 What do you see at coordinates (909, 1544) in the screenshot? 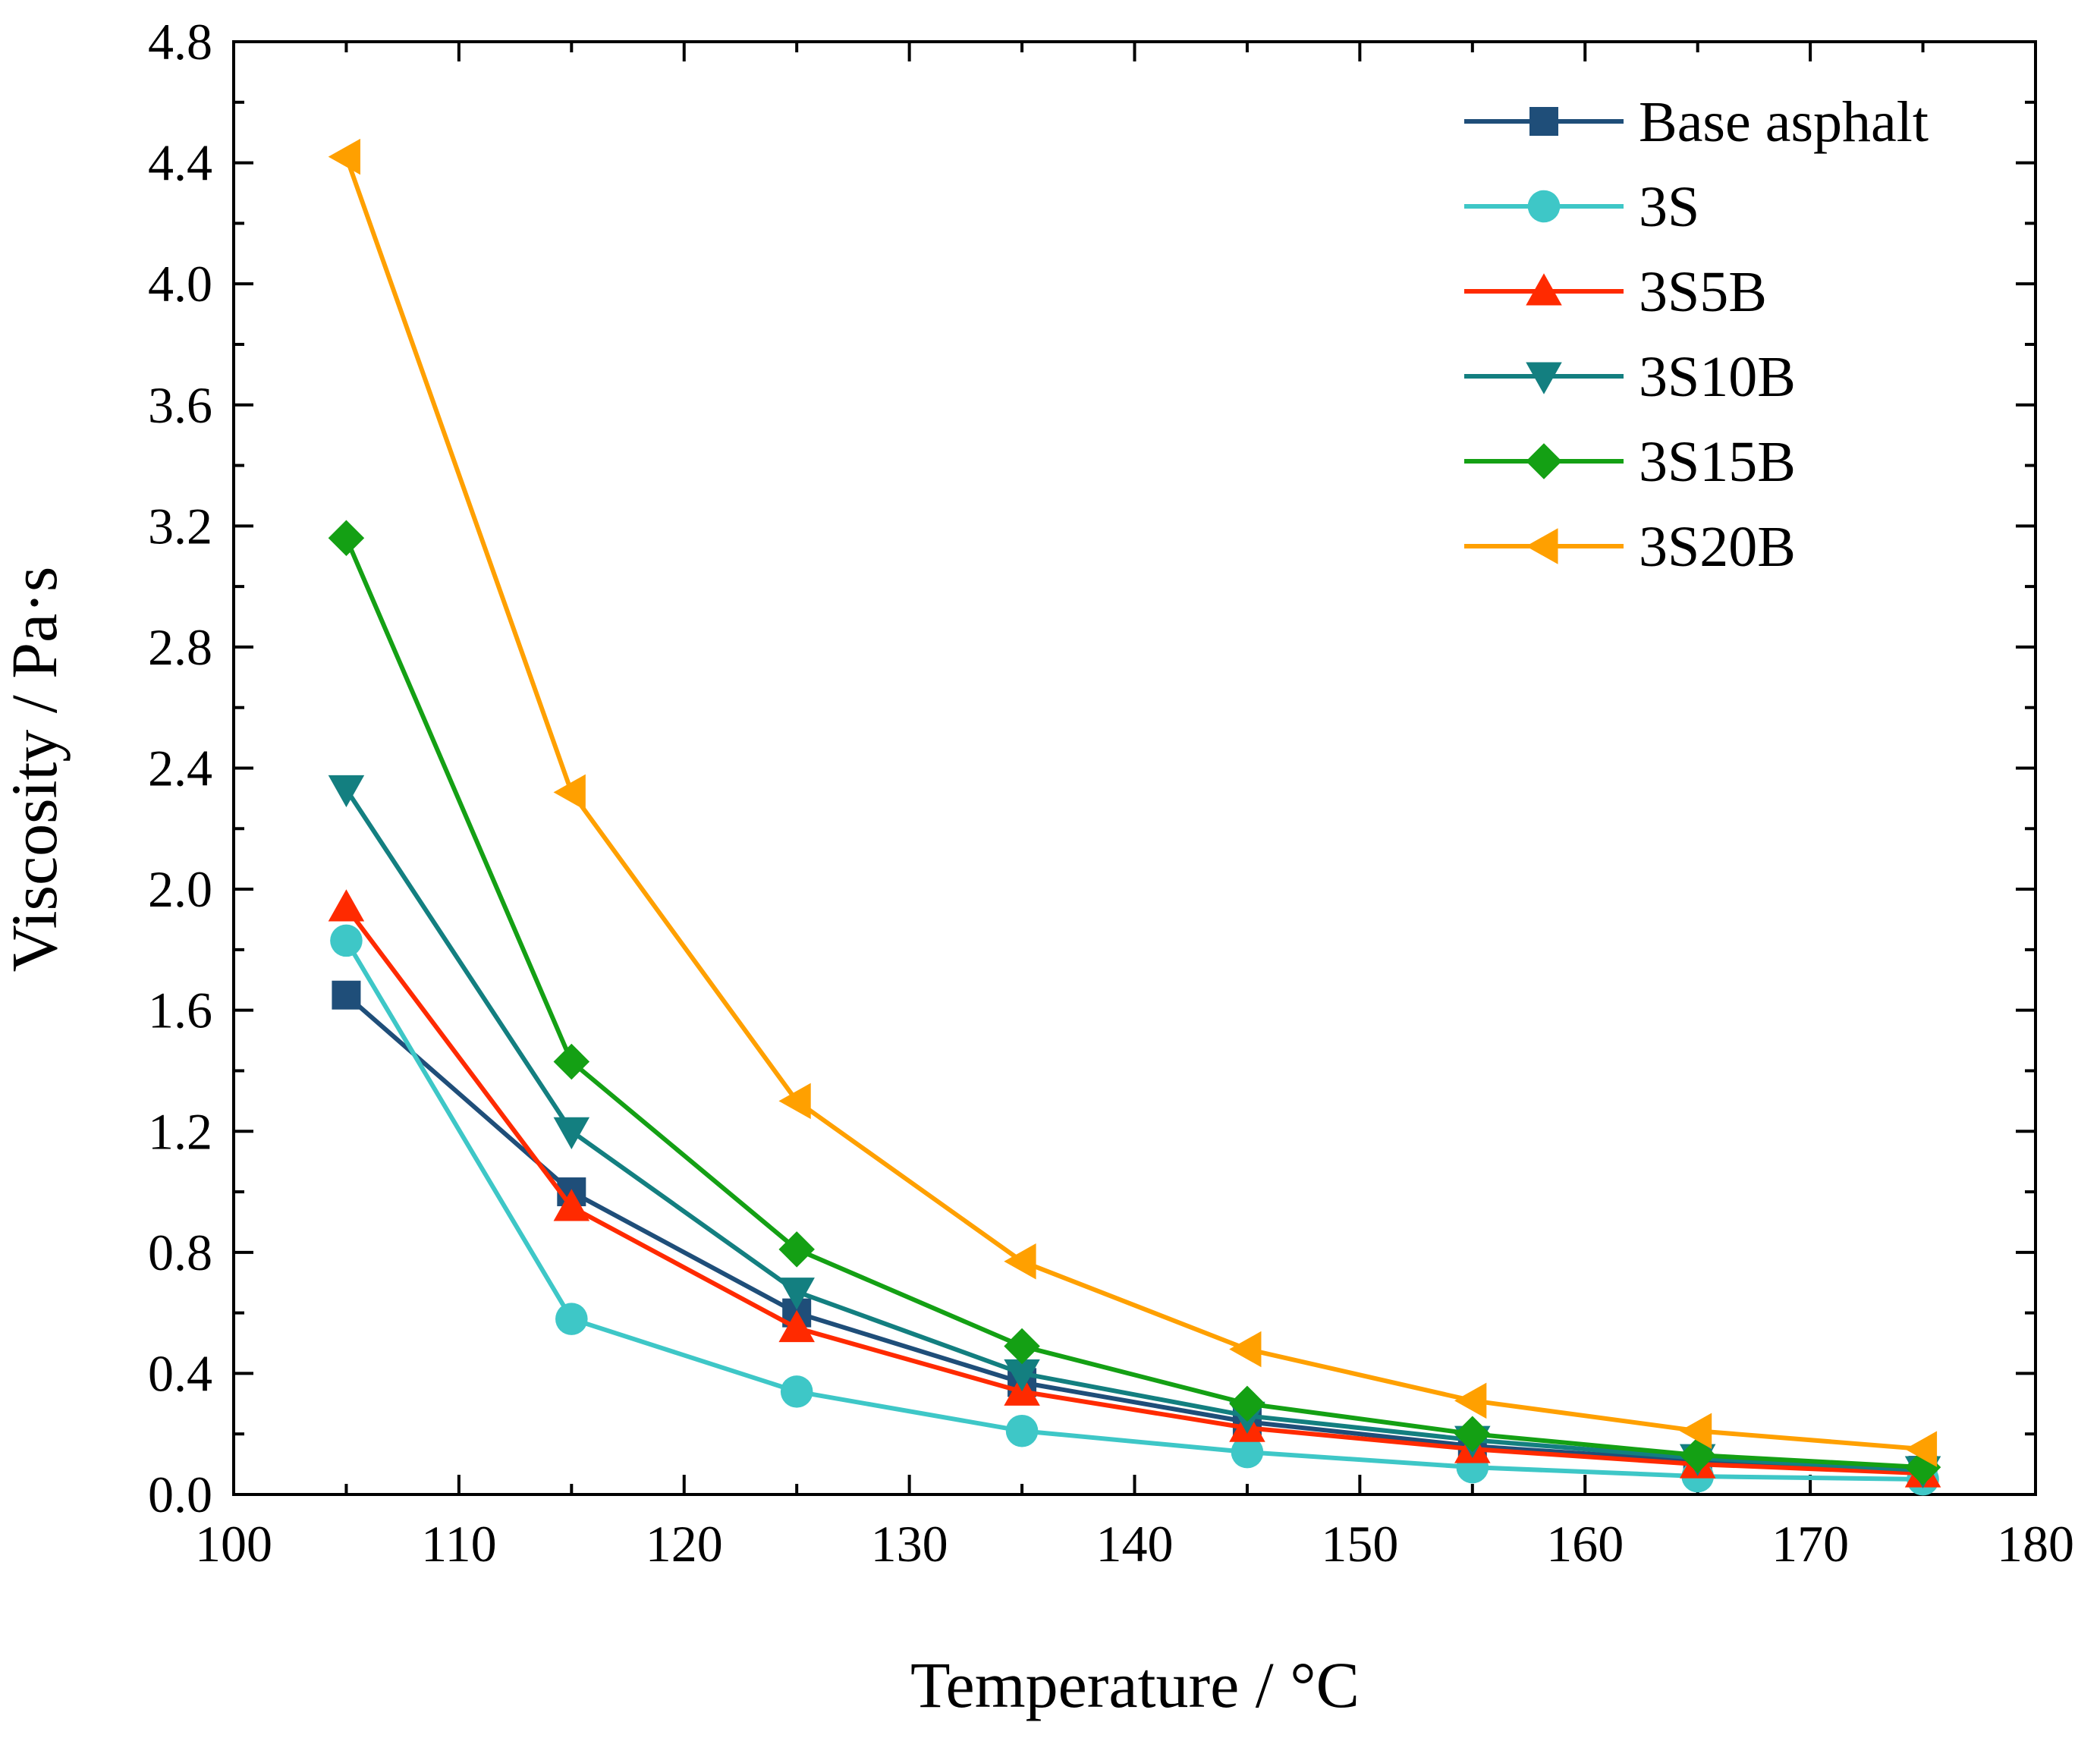
I see `x-tick-label: 130` at bounding box center [909, 1544].